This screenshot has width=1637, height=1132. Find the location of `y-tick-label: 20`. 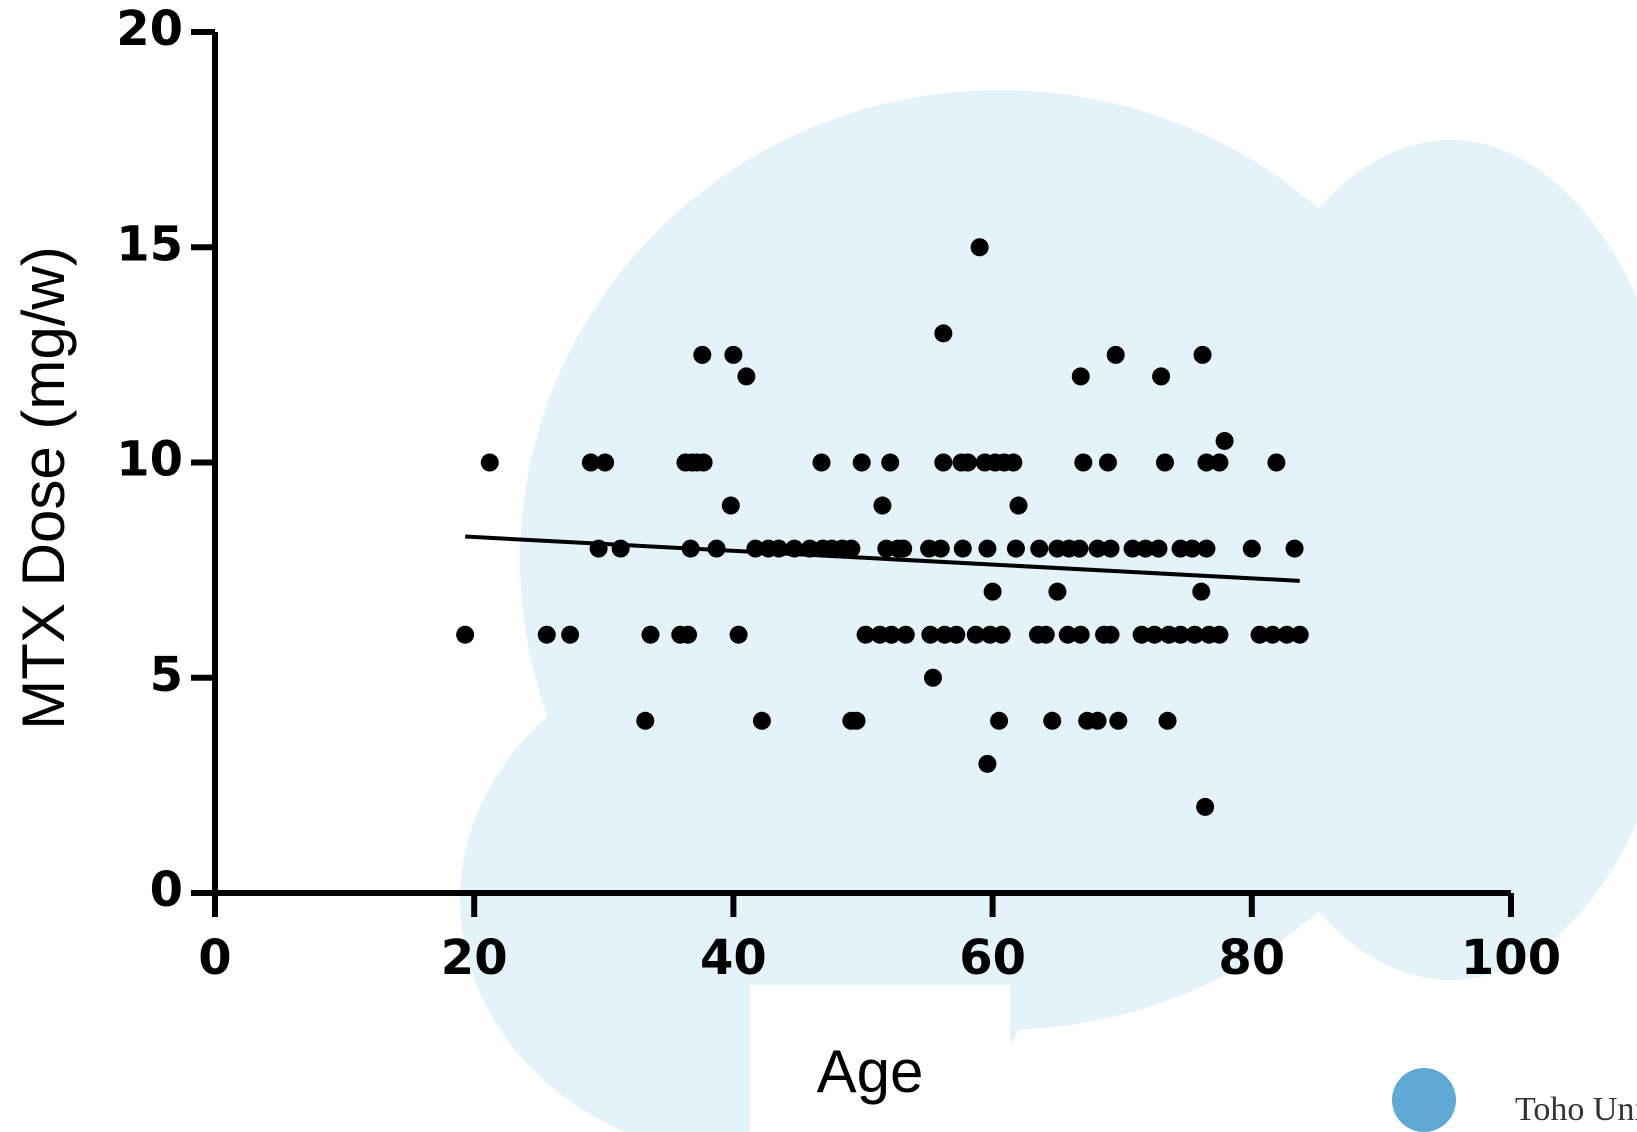

y-tick-label: 20 is located at coordinates (149, 29).